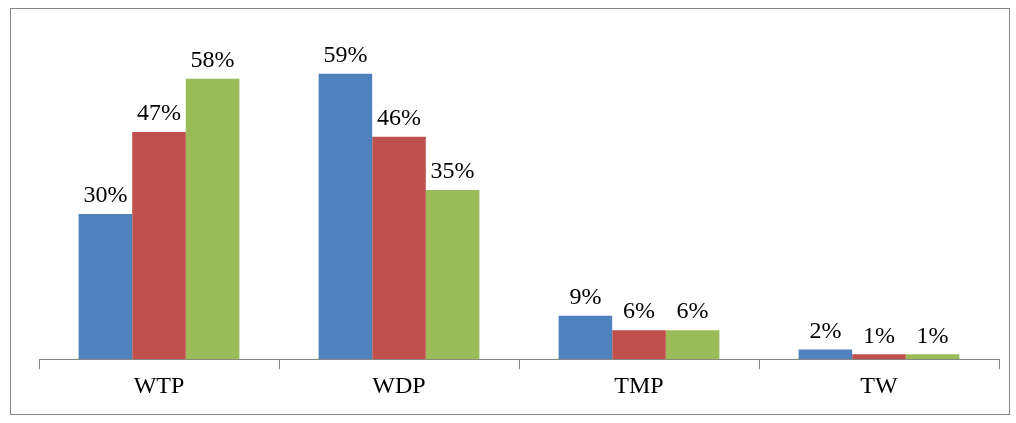 The image size is (1016, 423). I want to click on x-tick-label: WTP, so click(159, 384).